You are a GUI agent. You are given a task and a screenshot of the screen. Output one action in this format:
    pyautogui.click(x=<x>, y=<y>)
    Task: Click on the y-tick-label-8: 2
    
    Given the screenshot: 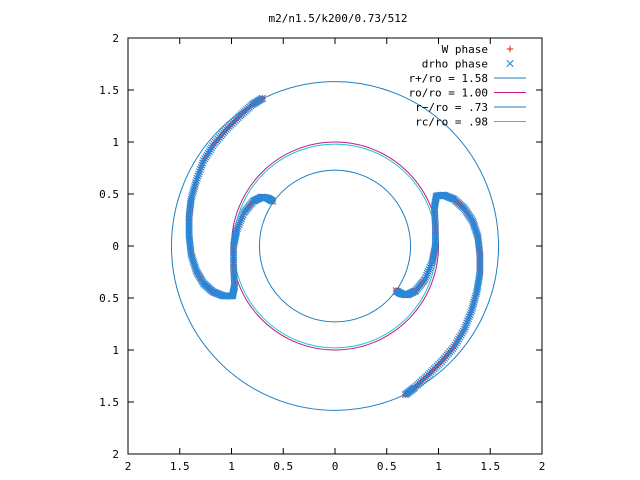 What is the action you would take?
    pyautogui.click(x=115, y=454)
    